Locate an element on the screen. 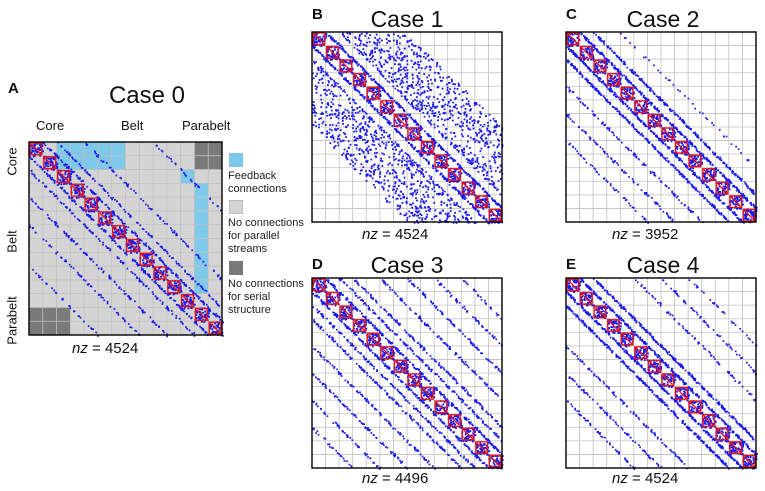  group-label-belt-top: Belt is located at coordinates (132, 125).